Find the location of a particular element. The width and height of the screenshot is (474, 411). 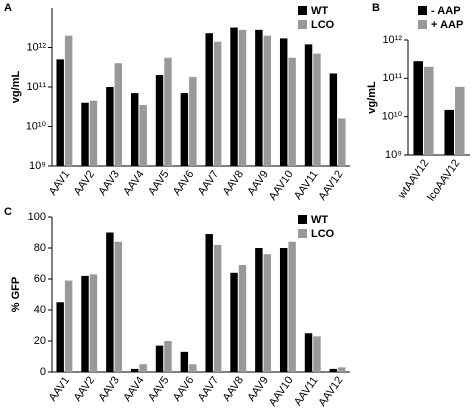

y-tick-label: 0 is located at coordinates (43, 372).